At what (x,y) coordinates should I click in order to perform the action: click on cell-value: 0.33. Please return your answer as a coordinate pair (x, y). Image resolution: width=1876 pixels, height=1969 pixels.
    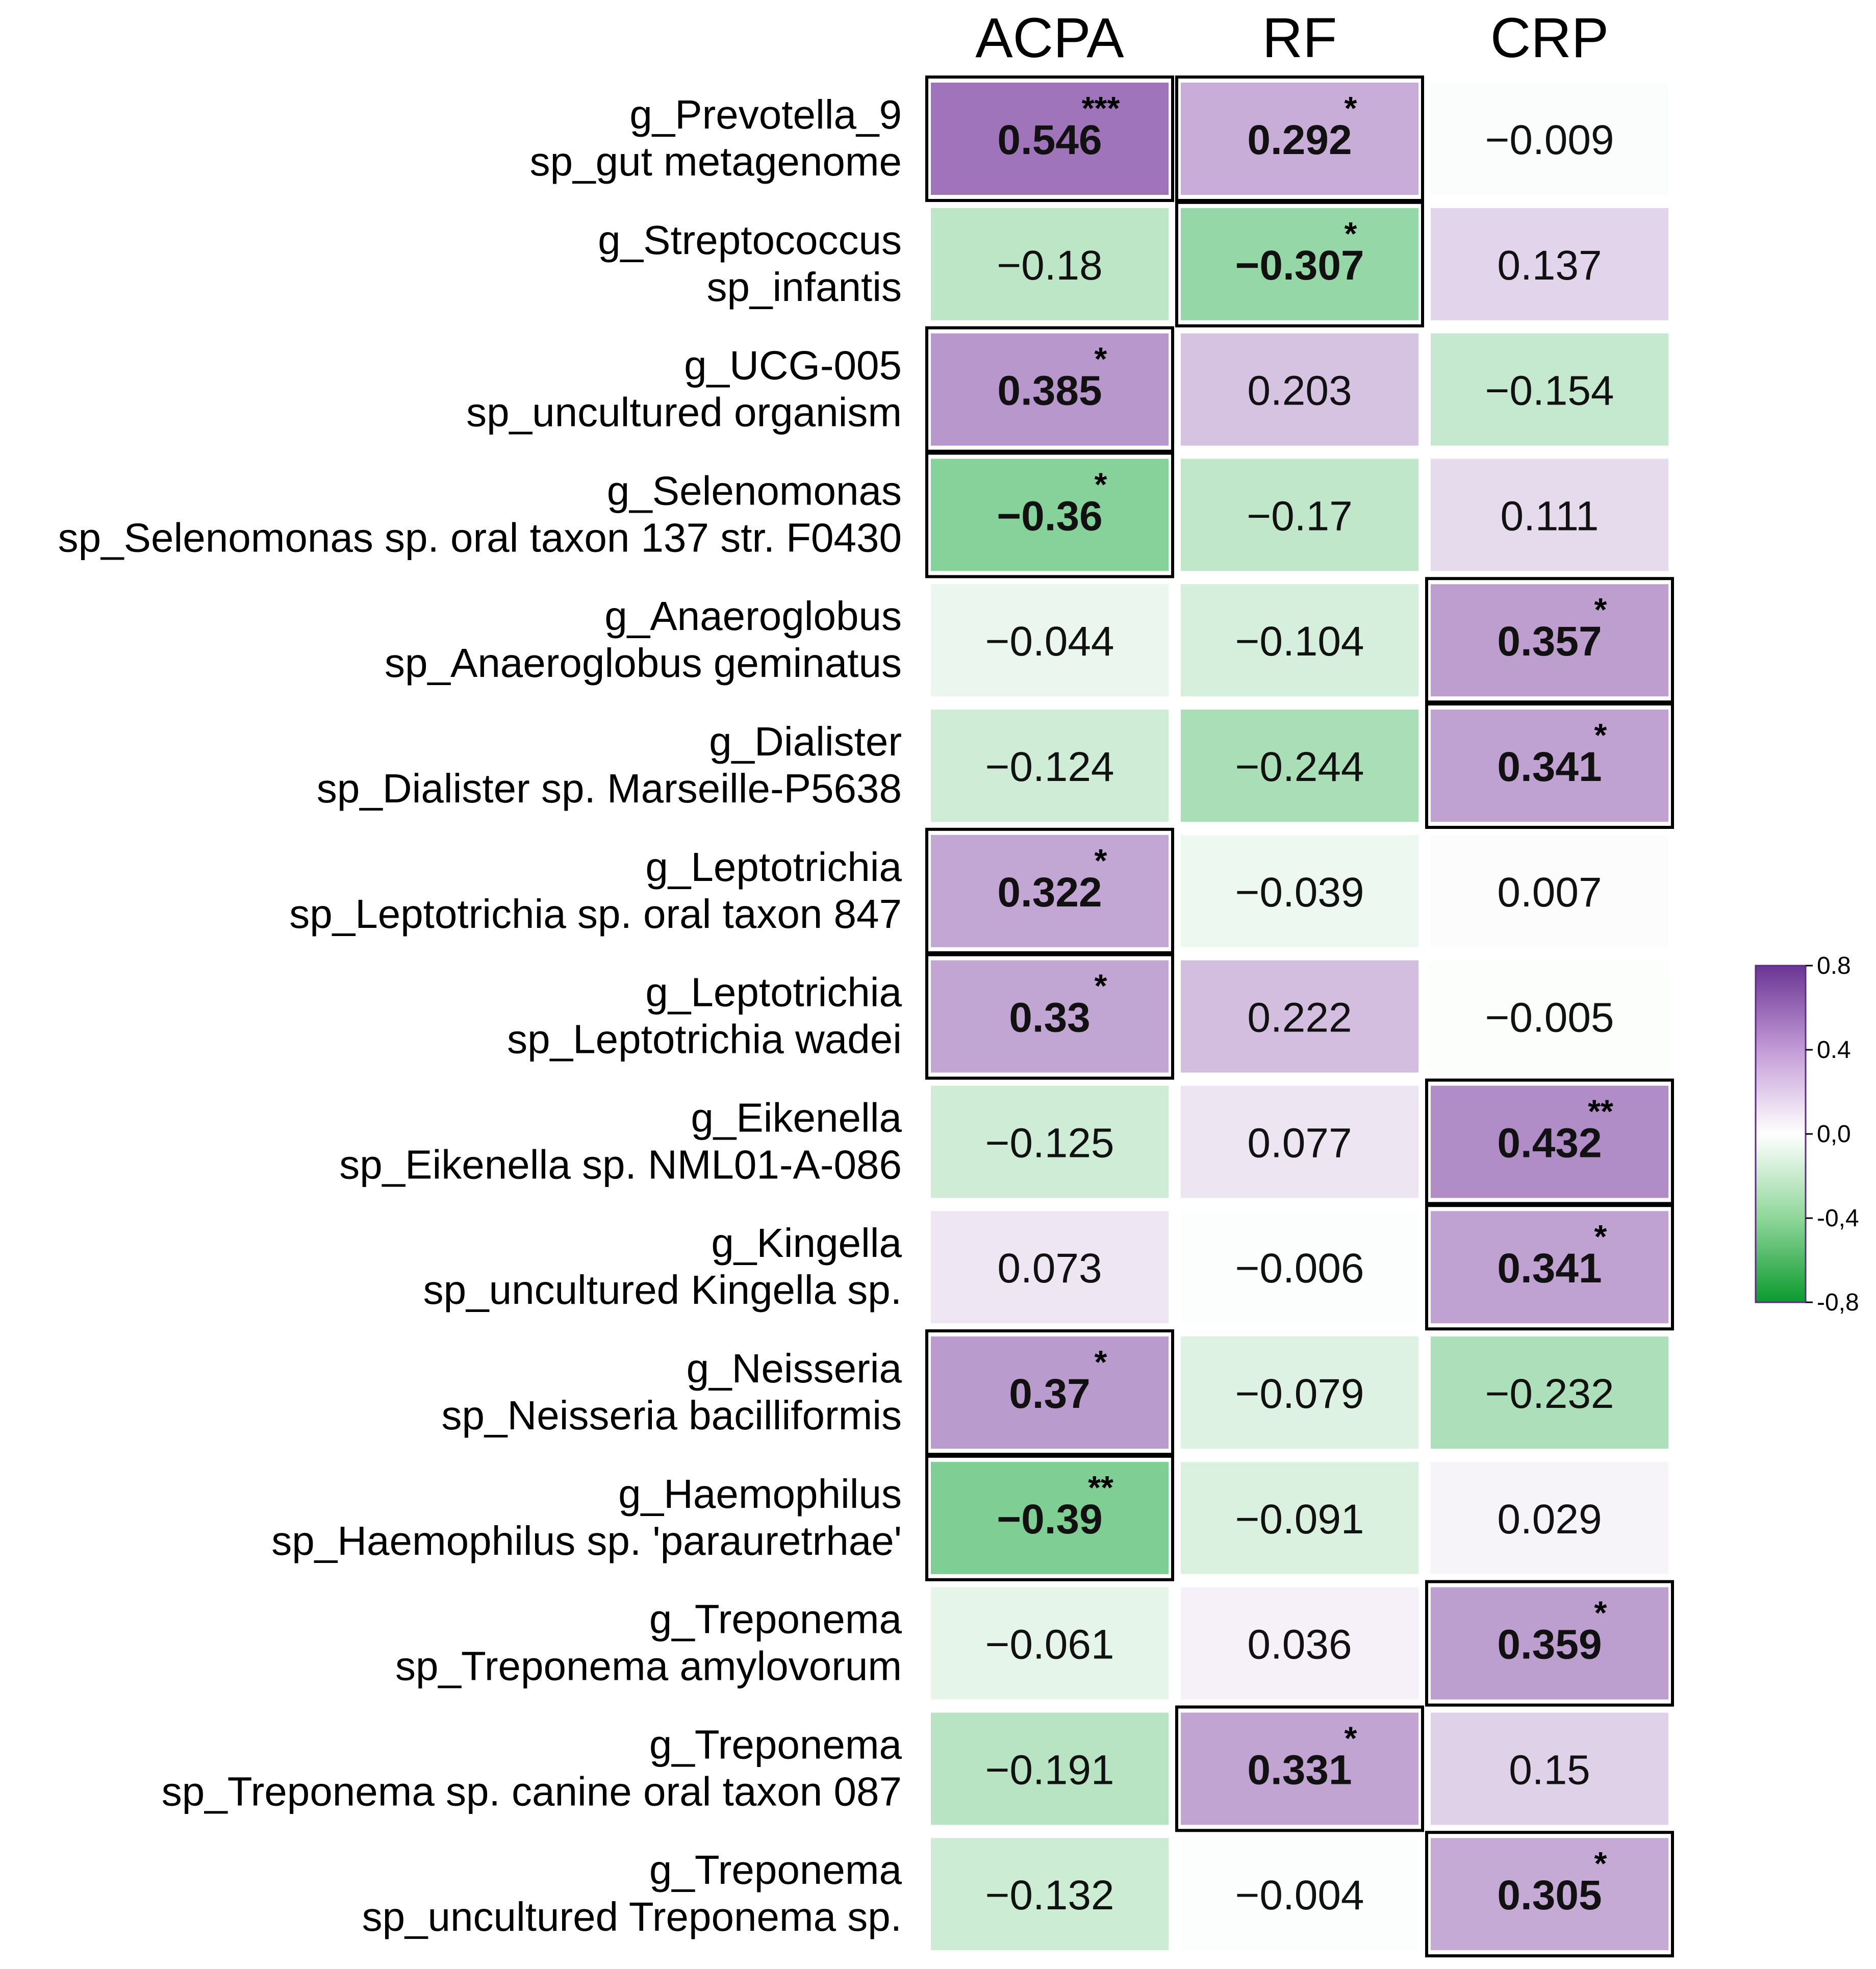
    Looking at the image, I should click on (1050, 1018).